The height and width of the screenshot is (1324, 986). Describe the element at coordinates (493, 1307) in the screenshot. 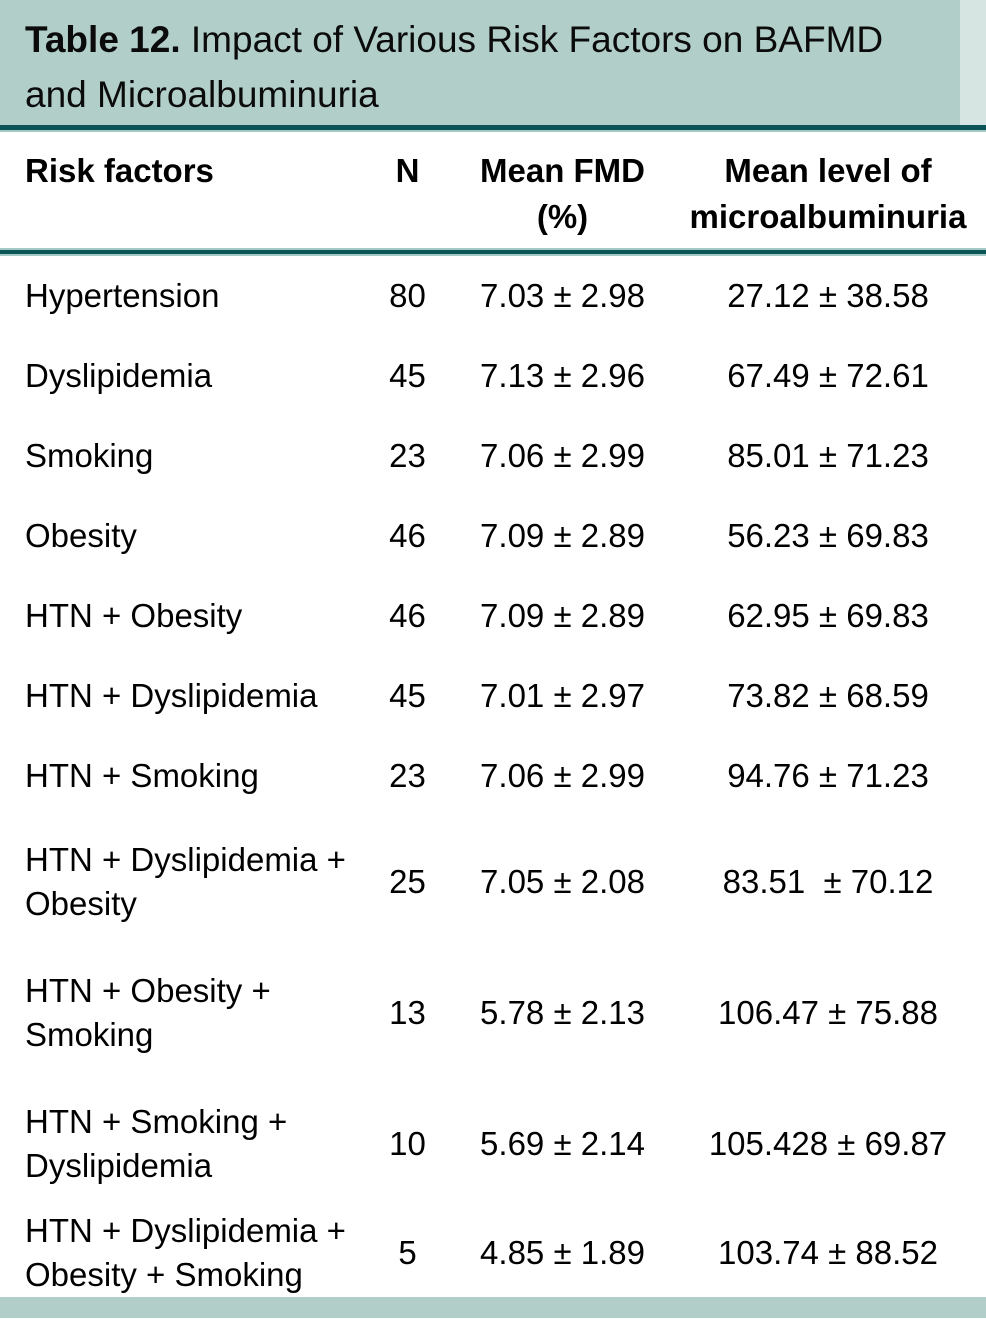

I see `bottom-bar` at that location.